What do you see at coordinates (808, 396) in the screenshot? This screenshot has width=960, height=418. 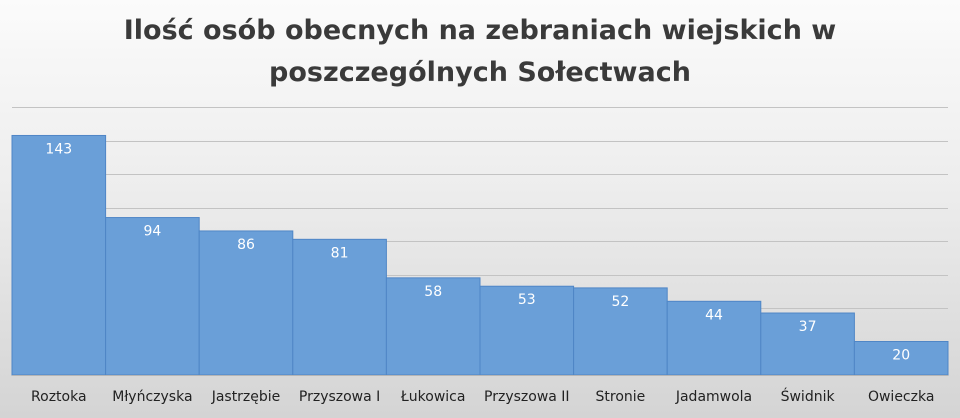 I see `x-tick-label-9: Świdnik` at bounding box center [808, 396].